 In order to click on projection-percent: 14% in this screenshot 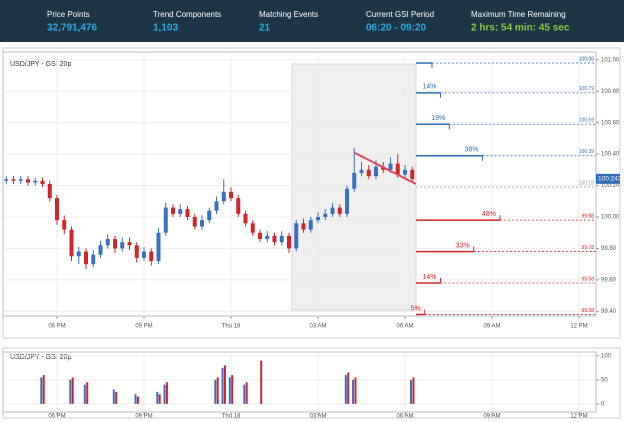, I will do `click(429, 87)`.